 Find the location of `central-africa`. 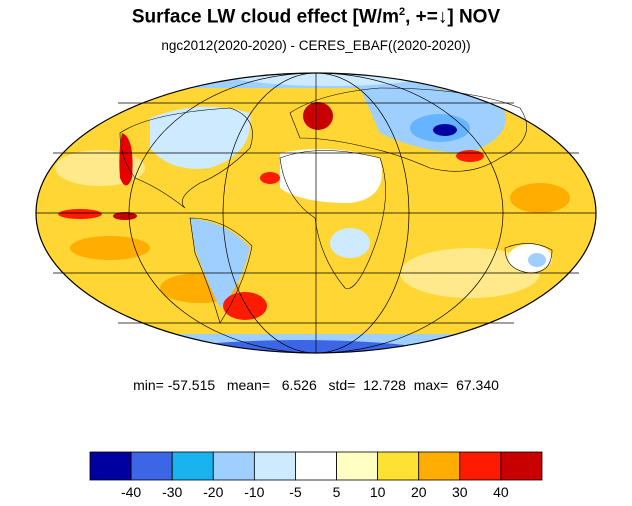

central-africa is located at coordinates (350, 243).